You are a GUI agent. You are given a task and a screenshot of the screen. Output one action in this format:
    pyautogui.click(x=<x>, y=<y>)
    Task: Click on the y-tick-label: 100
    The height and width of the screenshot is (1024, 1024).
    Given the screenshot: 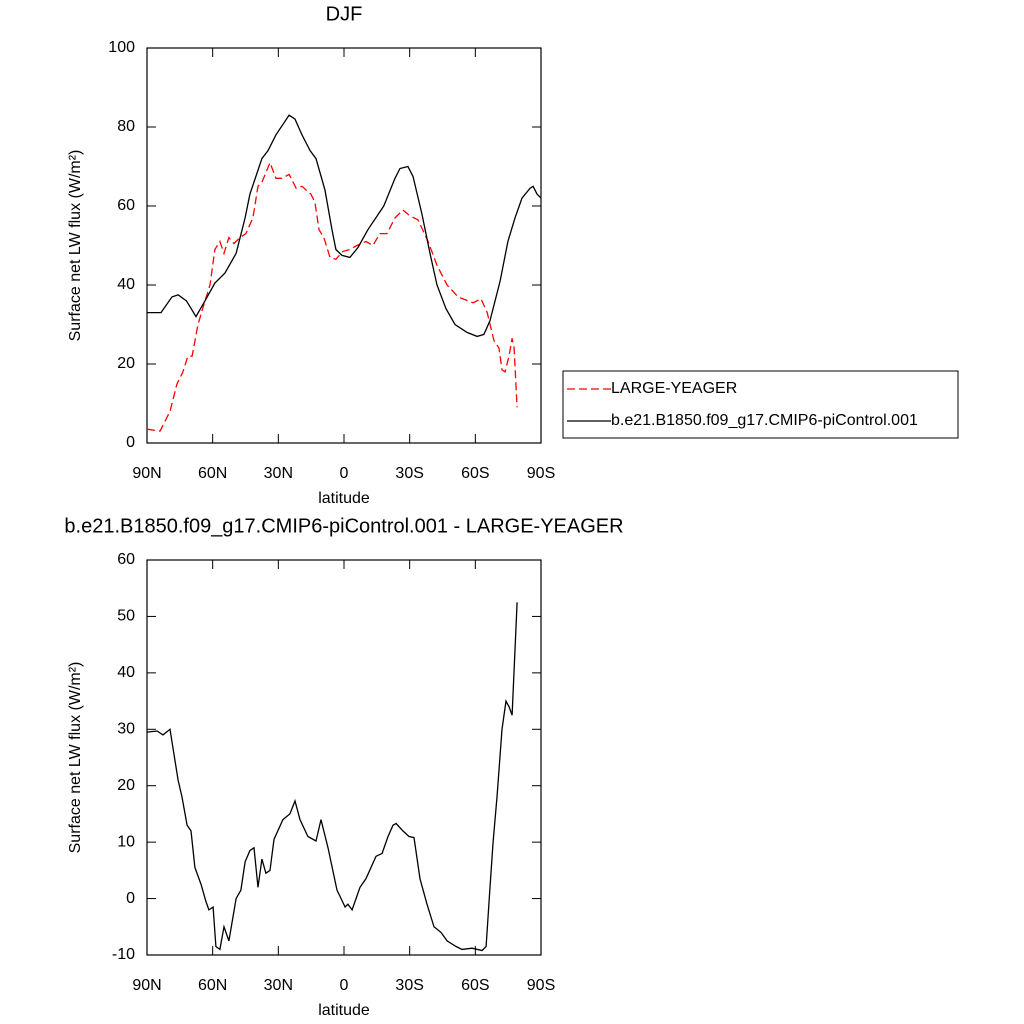 What is the action you would take?
    pyautogui.click(x=121, y=47)
    